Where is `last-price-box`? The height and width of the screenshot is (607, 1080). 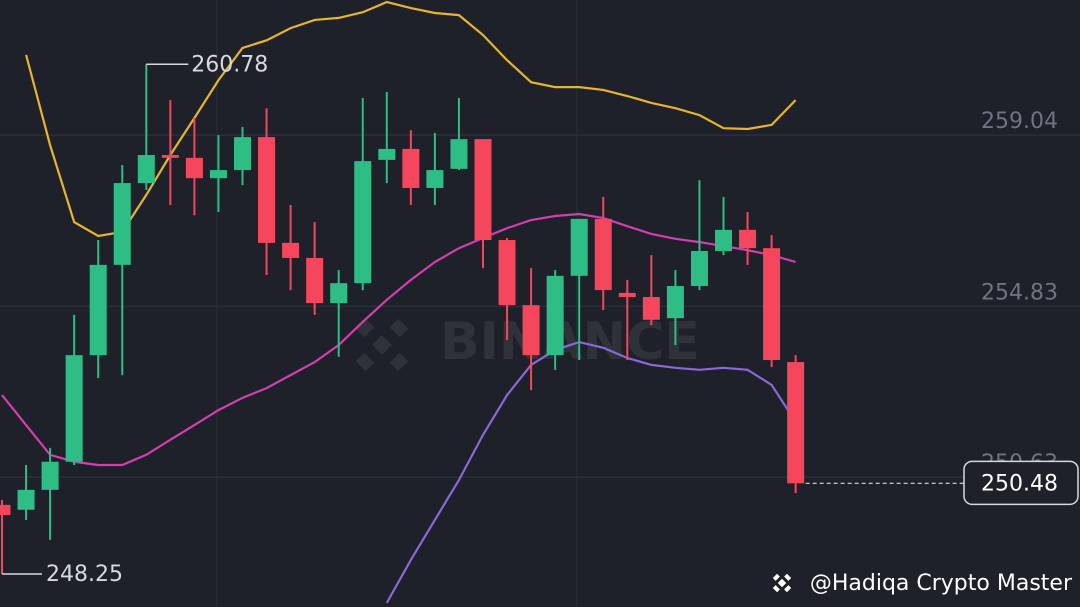 last-price-box is located at coordinates (1021, 483).